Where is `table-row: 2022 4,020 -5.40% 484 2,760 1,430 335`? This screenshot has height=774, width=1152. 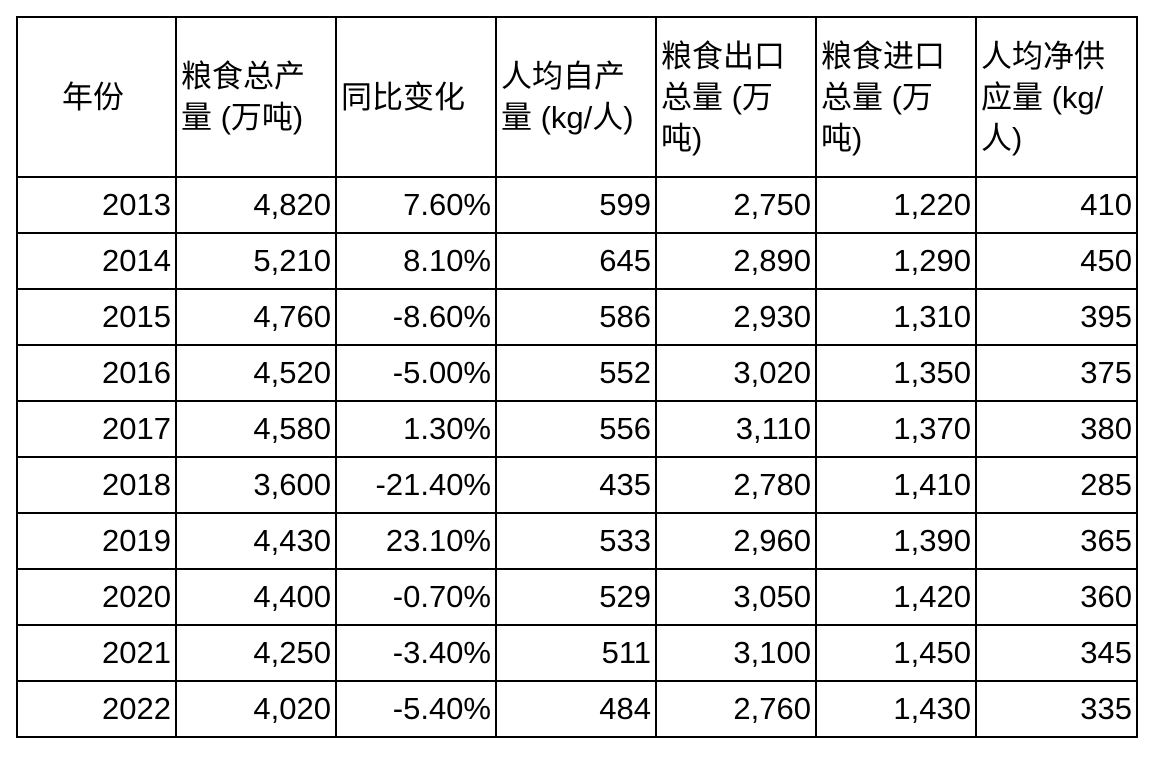 table-row: 2022 4,020 -5.40% 484 2,760 1,430 335 is located at coordinates (577, 709).